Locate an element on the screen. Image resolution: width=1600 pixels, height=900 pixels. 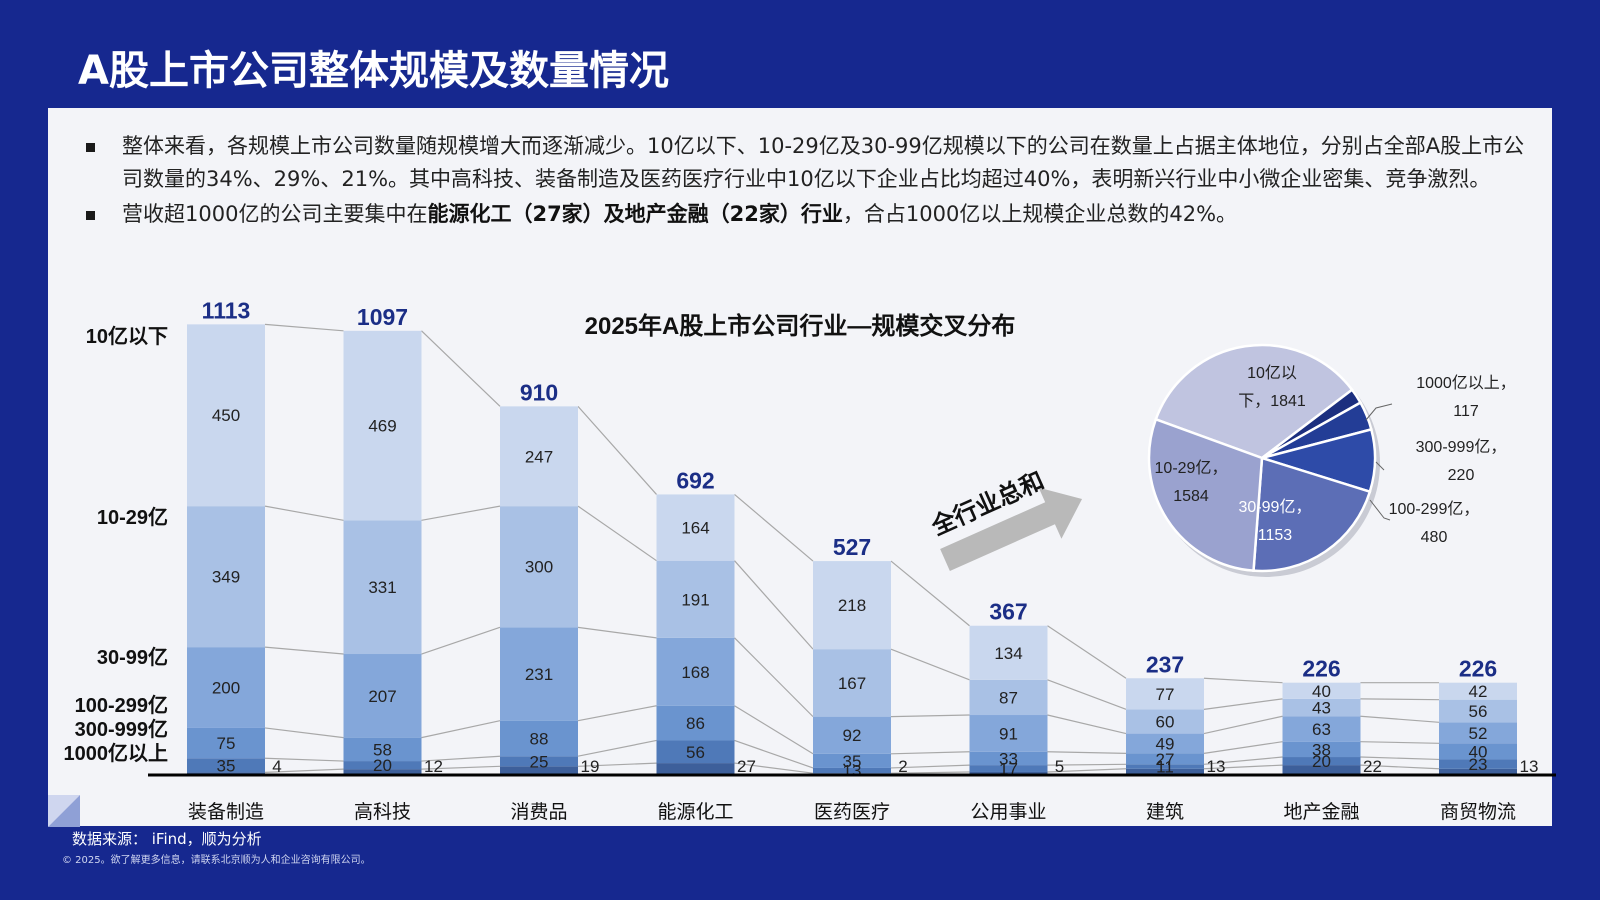
data-label: 42 is located at coordinates (1478, 691).